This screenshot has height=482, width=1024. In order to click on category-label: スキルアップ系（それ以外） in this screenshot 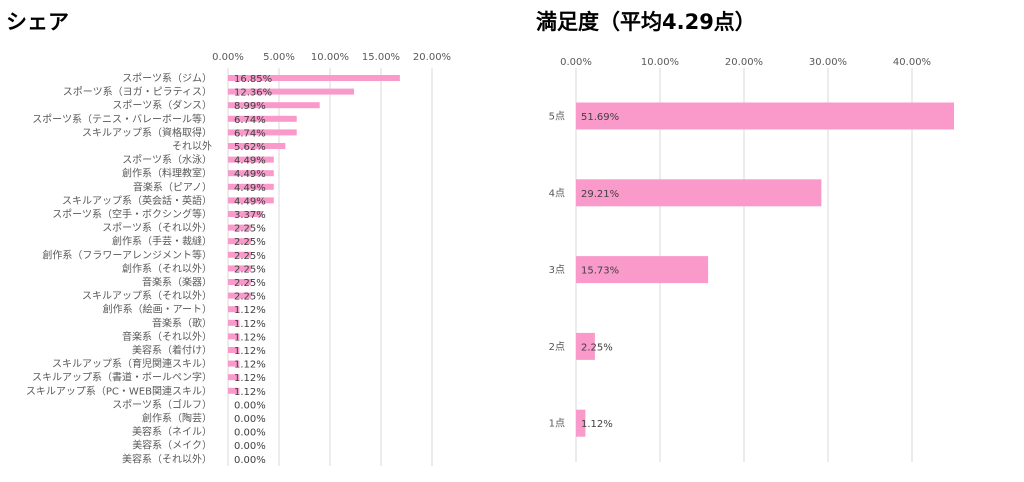, I will do `click(147, 296)`.